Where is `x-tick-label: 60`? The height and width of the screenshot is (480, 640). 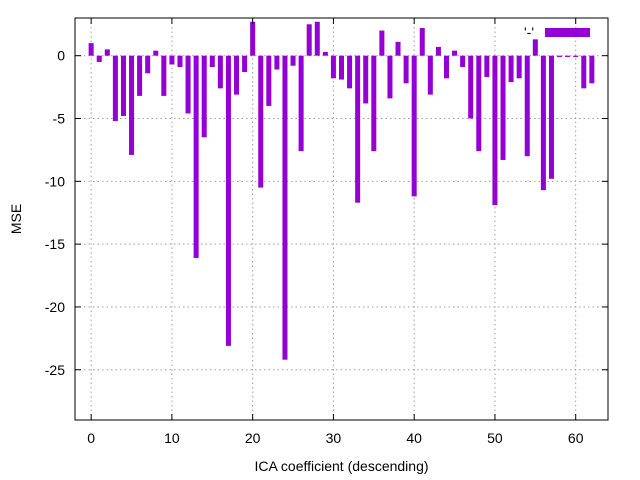
x-tick-label: 60 is located at coordinates (576, 438).